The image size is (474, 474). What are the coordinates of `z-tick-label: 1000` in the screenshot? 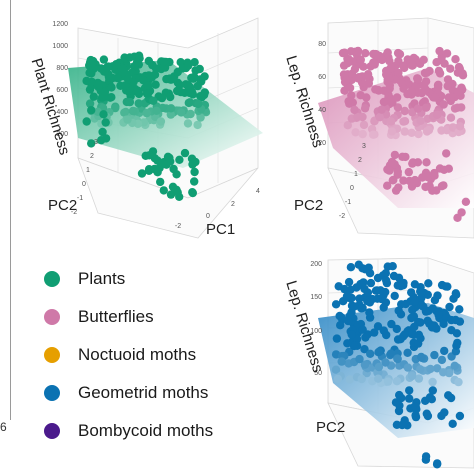 It's located at (60, 46).